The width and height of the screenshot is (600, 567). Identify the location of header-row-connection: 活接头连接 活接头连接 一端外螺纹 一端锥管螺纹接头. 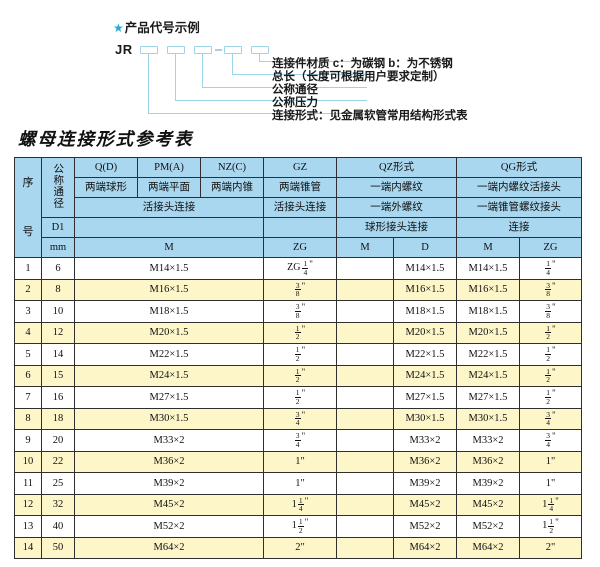
(299, 207).